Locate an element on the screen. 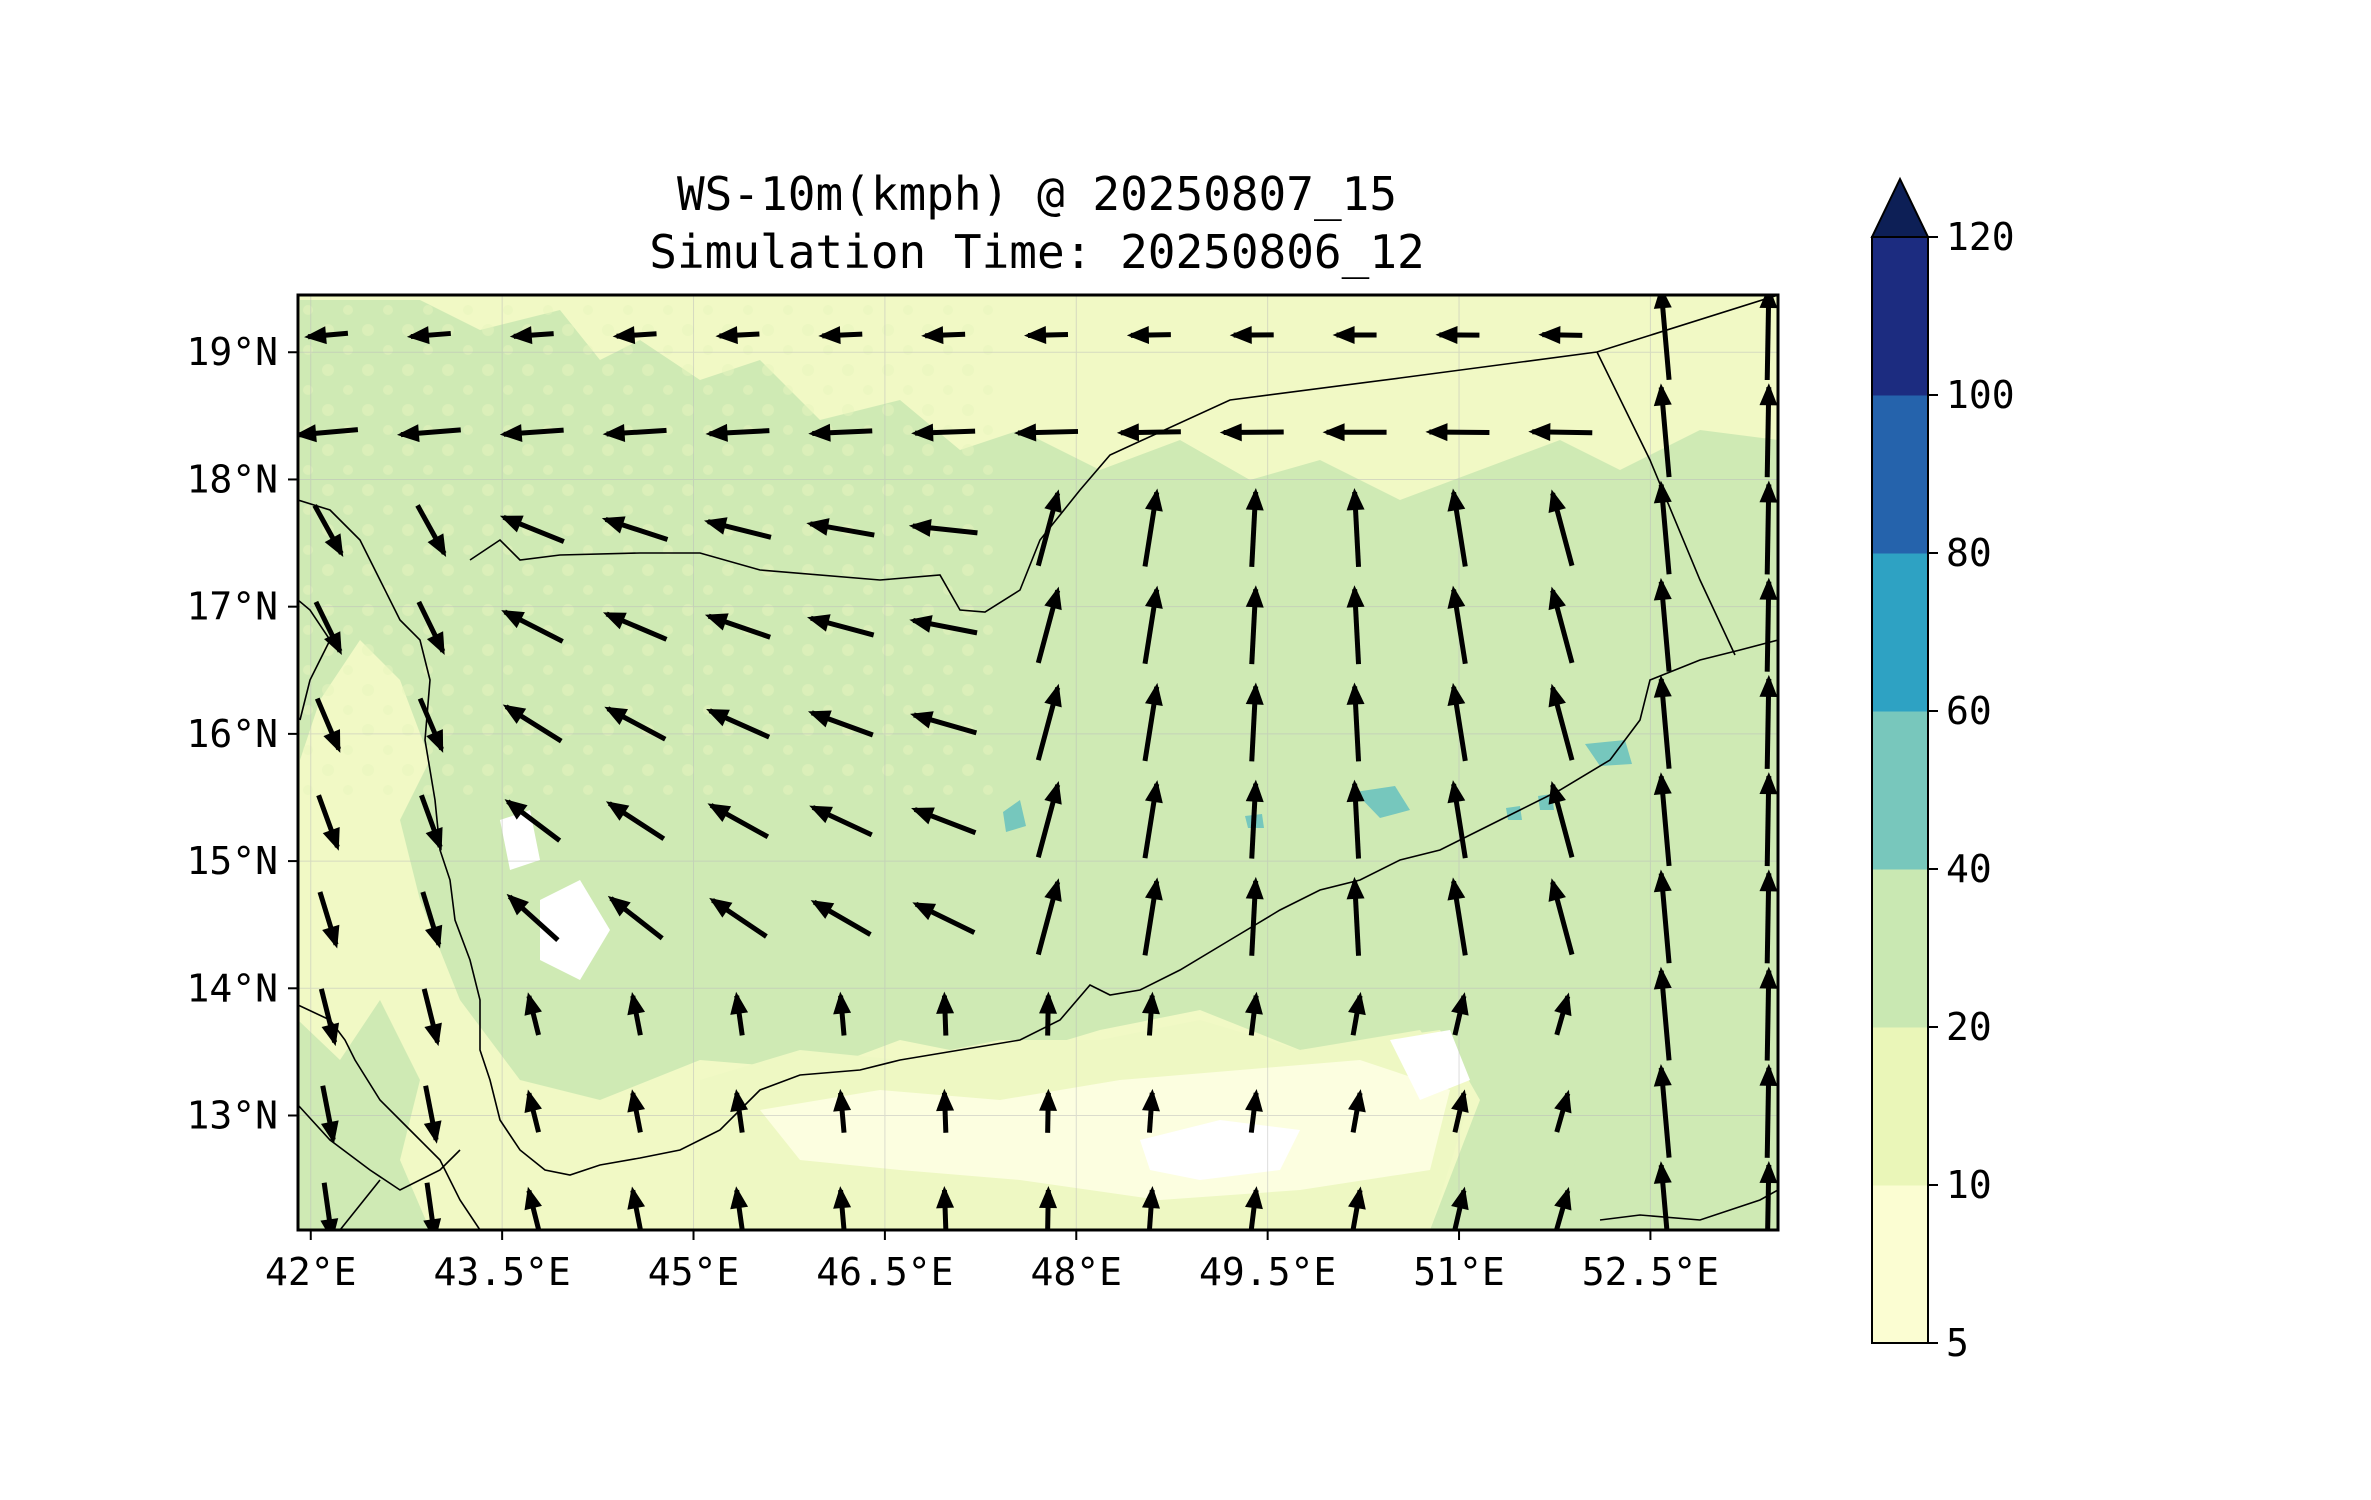  x-tick-label: 48°E is located at coordinates (1077, 1272).